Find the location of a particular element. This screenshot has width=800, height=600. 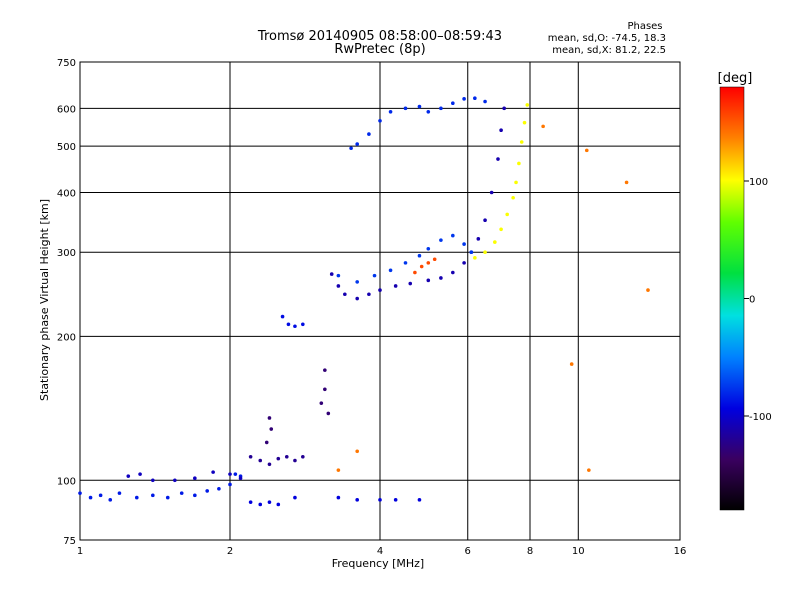

y-axis-label: Stationary phase Virtual Height [km] is located at coordinates (44, 300).